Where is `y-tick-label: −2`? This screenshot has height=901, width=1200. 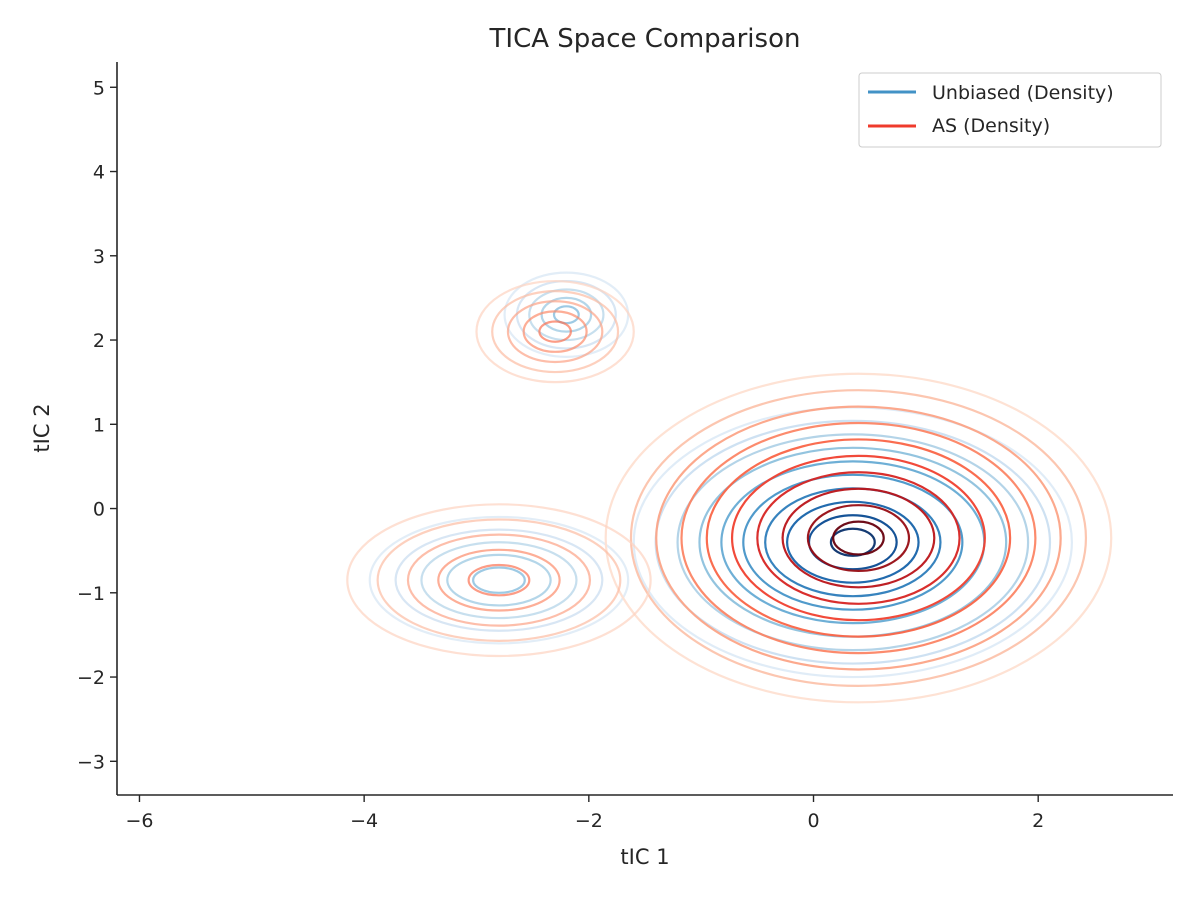 y-tick-label: −2 is located at coordinates (91, 678).